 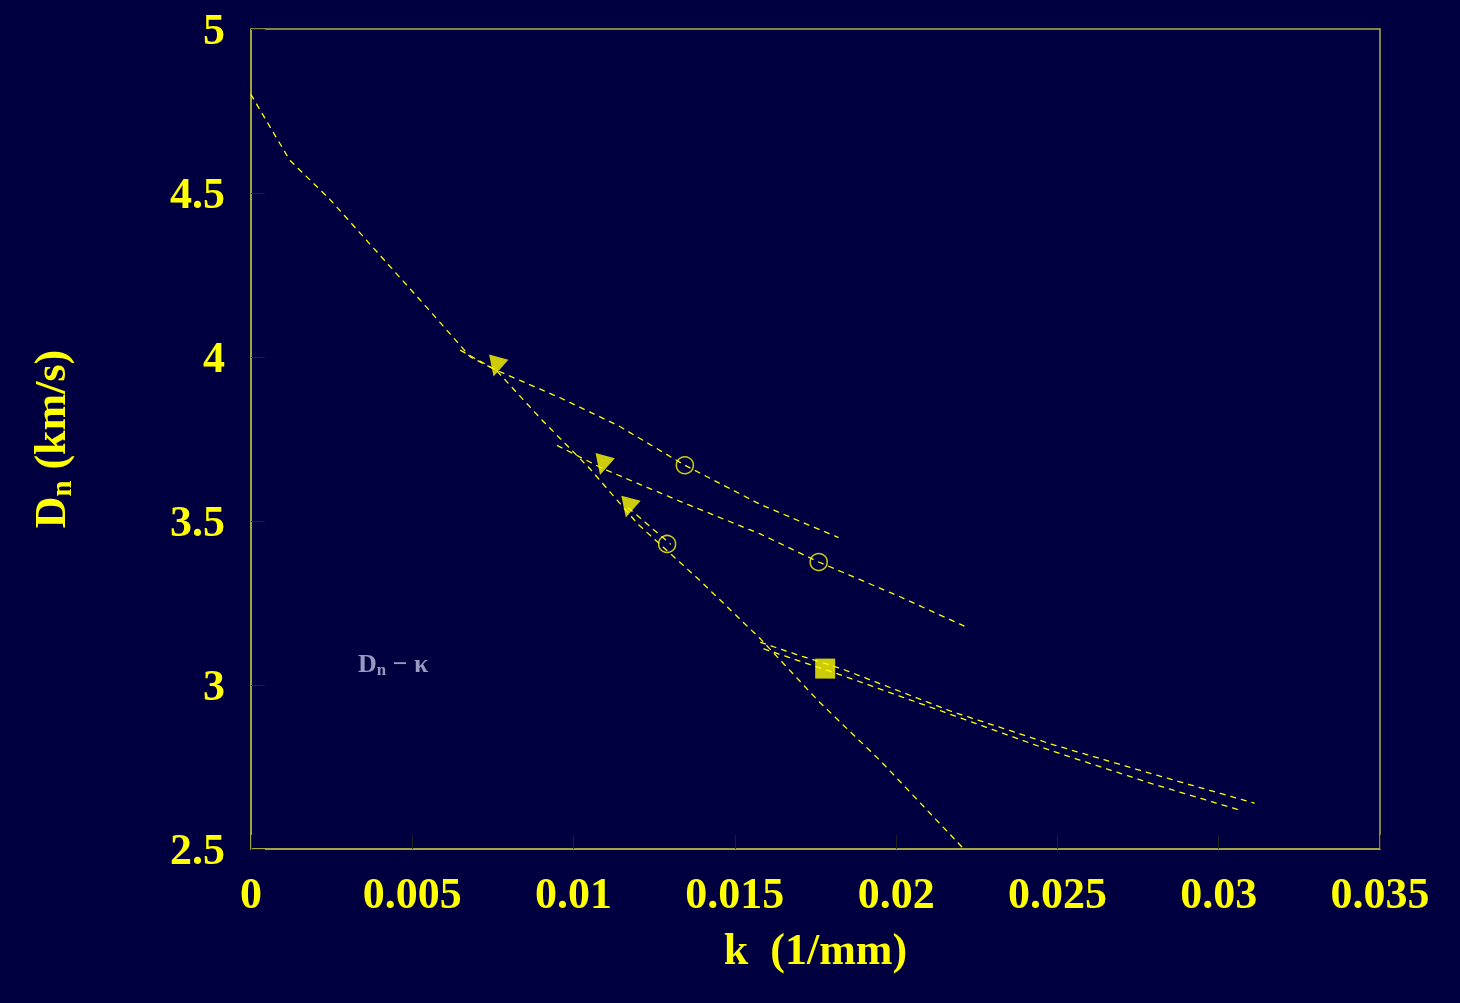 I want to click on y-axis-title: Dn (km/s), so click(x=51, y=439).